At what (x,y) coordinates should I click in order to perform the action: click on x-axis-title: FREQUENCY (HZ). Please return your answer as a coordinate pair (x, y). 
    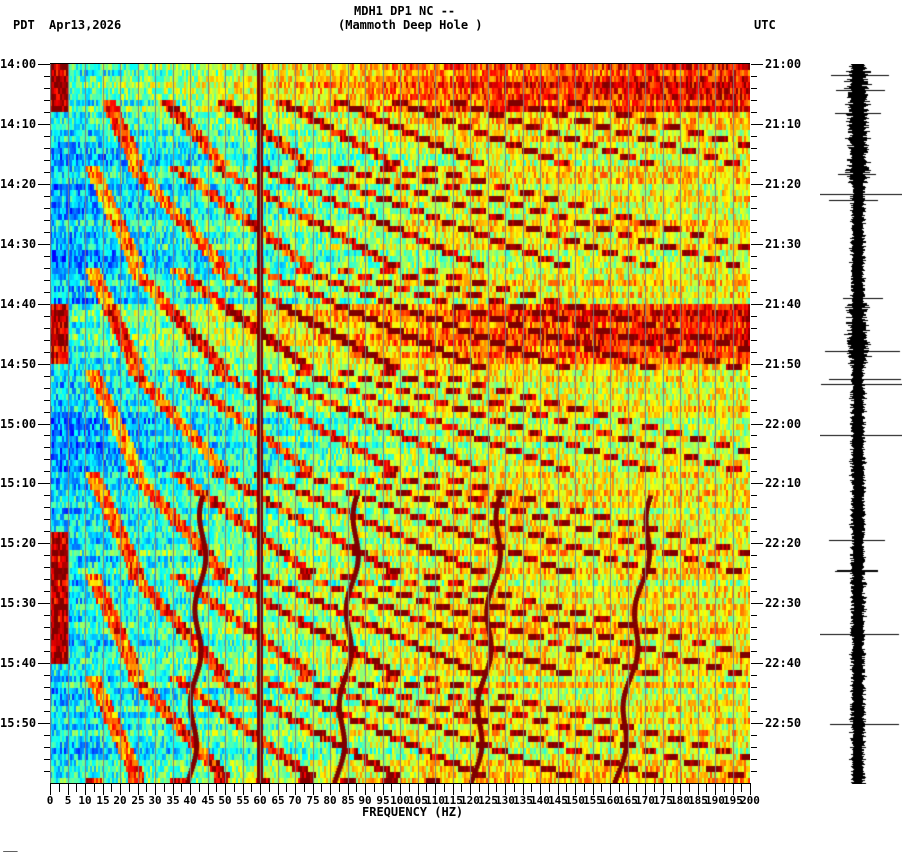
    Looking at the image, I should click on (413, 812).